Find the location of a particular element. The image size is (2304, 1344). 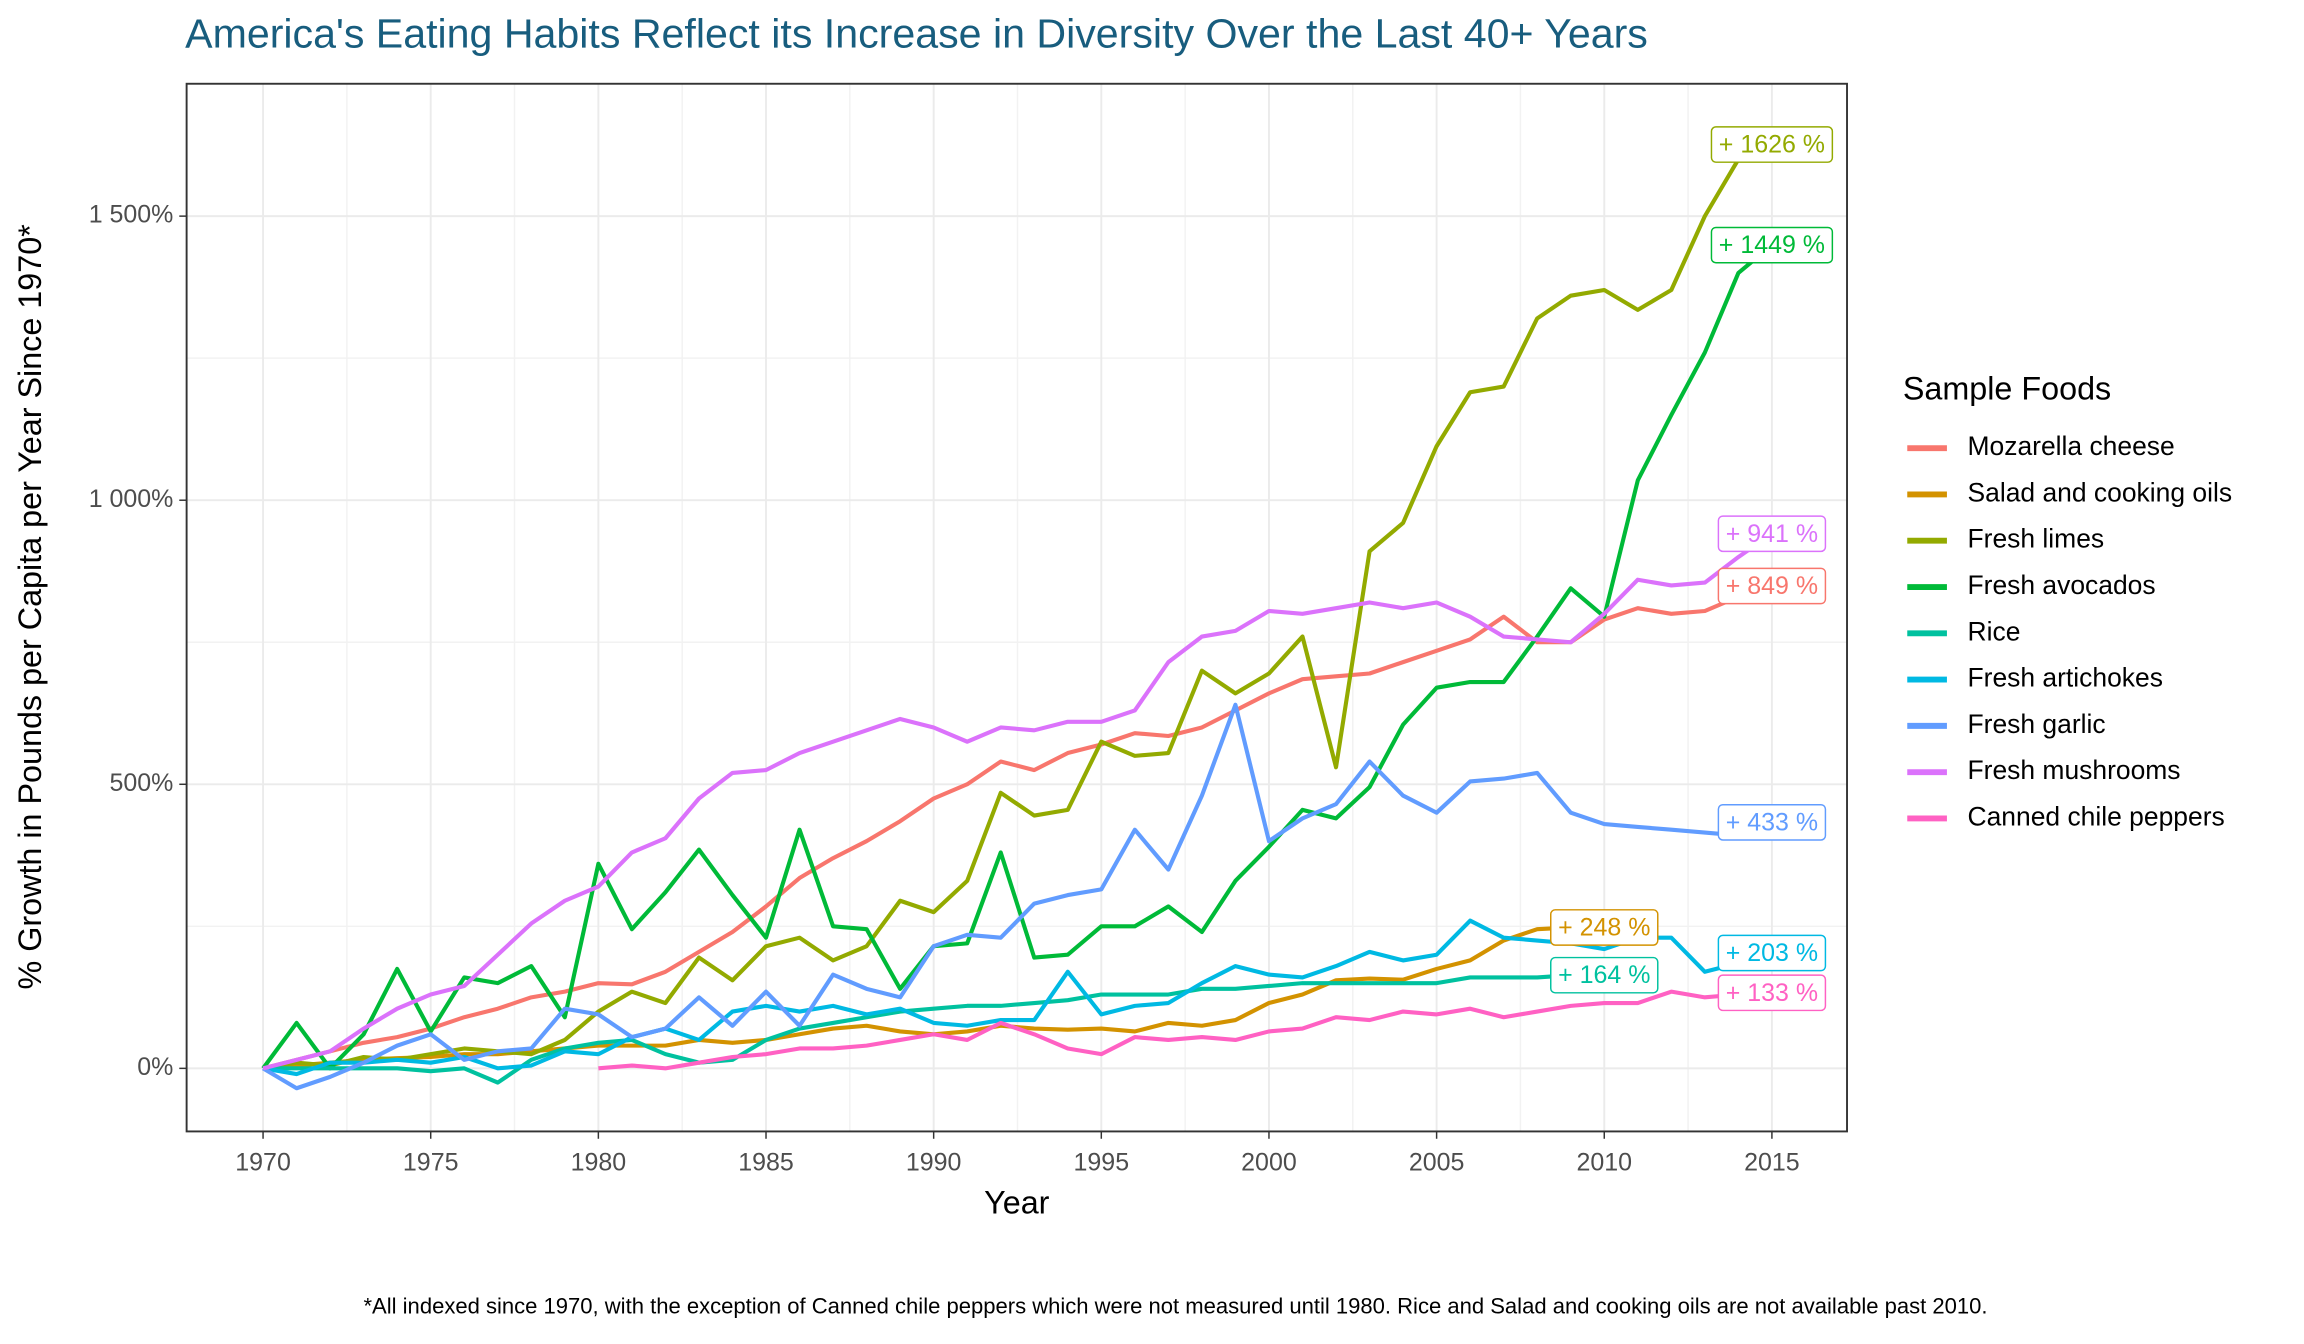

y-tick-label: 0% is located at coordinates (155, 1067).